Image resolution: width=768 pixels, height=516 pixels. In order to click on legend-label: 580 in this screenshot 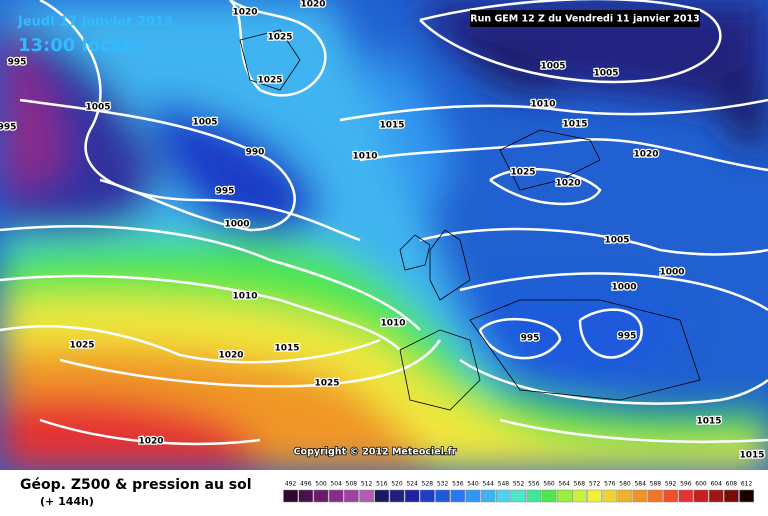, I will do `click(625, 484)`.